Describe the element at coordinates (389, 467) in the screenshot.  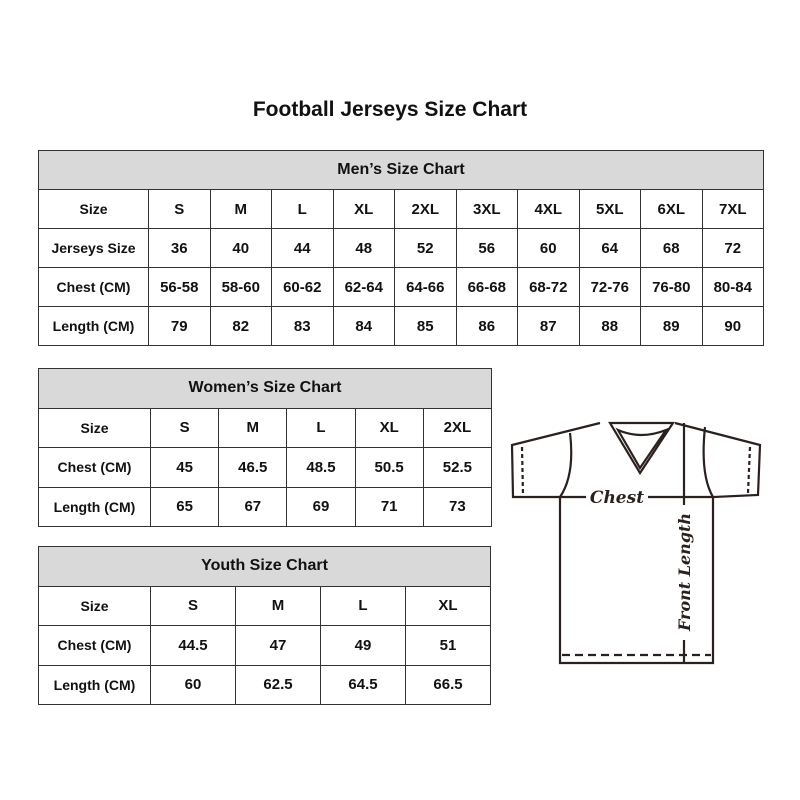
I see `table-cell: 50.5` at that location.